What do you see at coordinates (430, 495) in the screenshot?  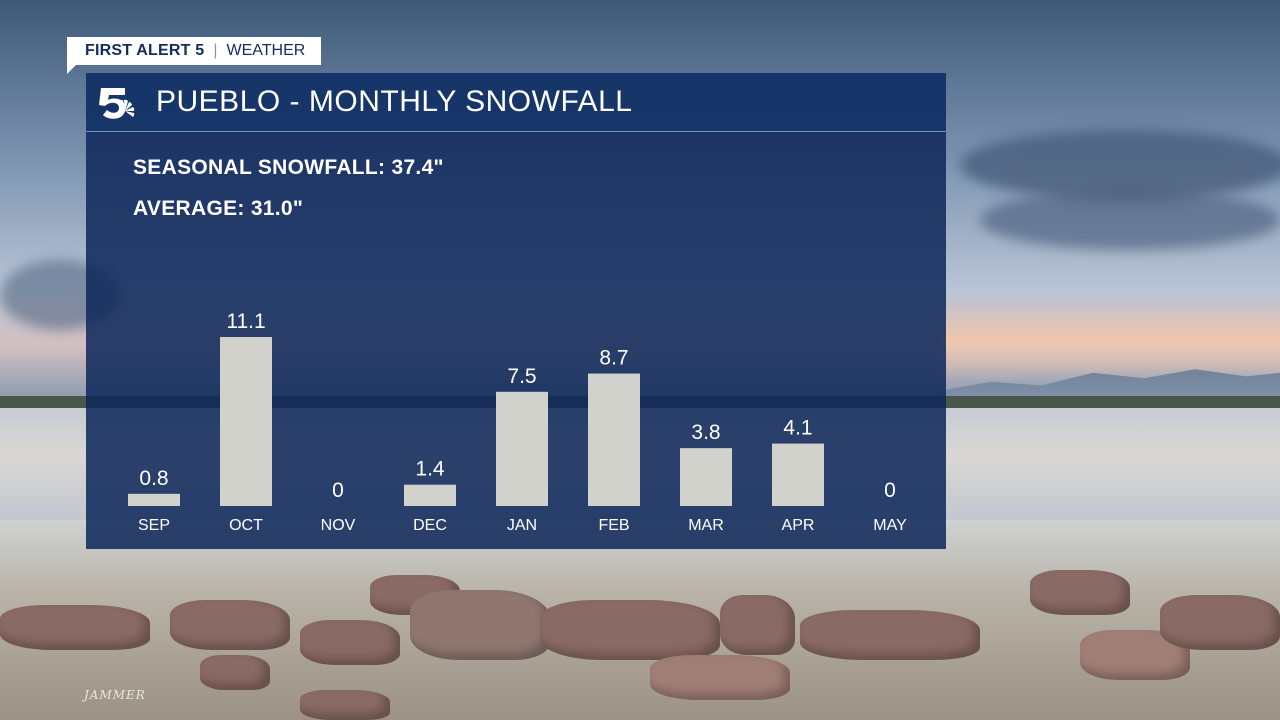 I see `bar-dec` at bounding box center [430, 495].